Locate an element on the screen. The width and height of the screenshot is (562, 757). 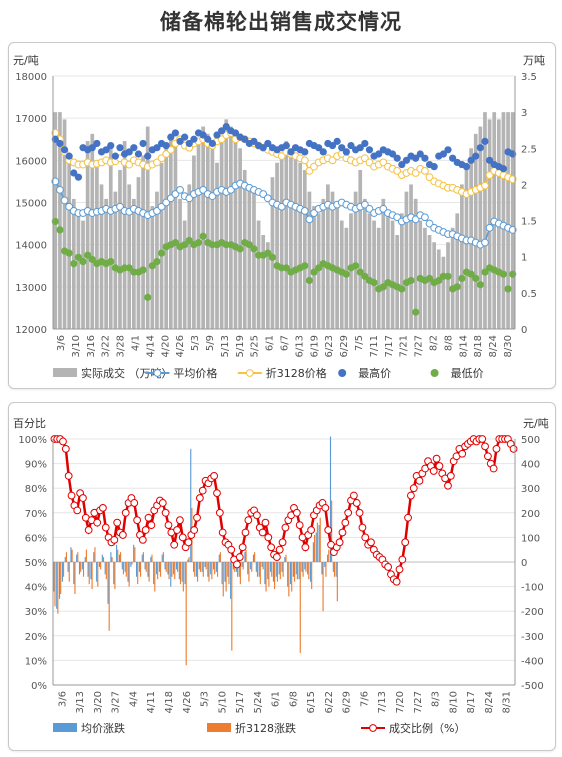
x-tick-label: 3/16 is located at coordinates (91, 346).